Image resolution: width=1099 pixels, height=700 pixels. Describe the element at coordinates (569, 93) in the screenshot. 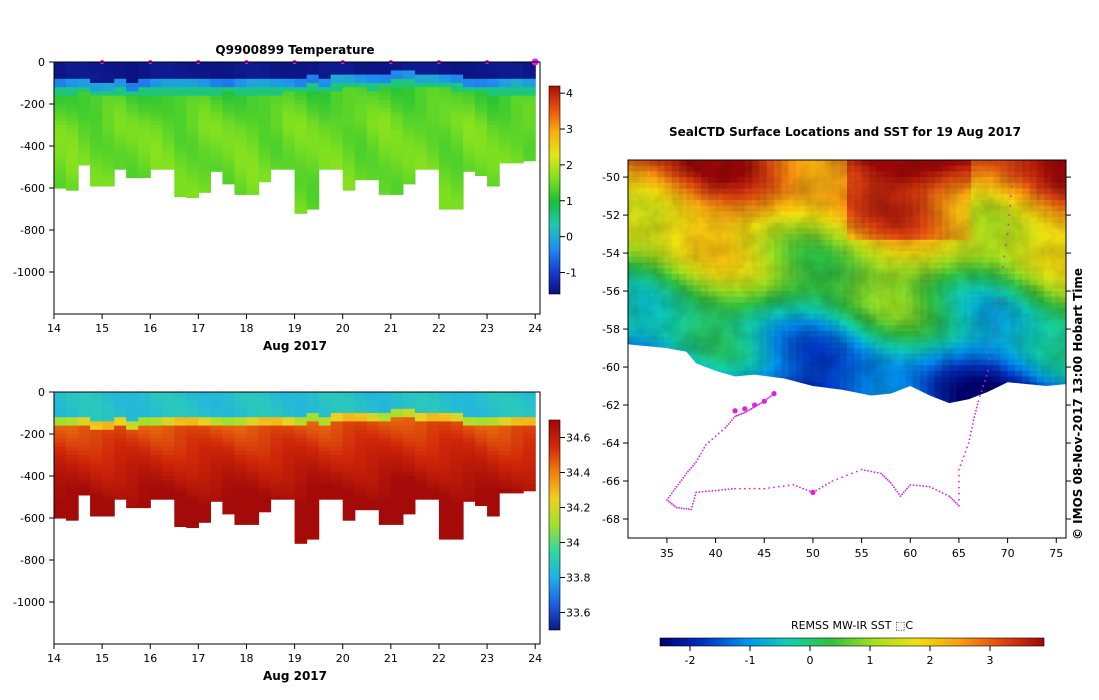

I see `colorbar-tick-label: 4` at that location.